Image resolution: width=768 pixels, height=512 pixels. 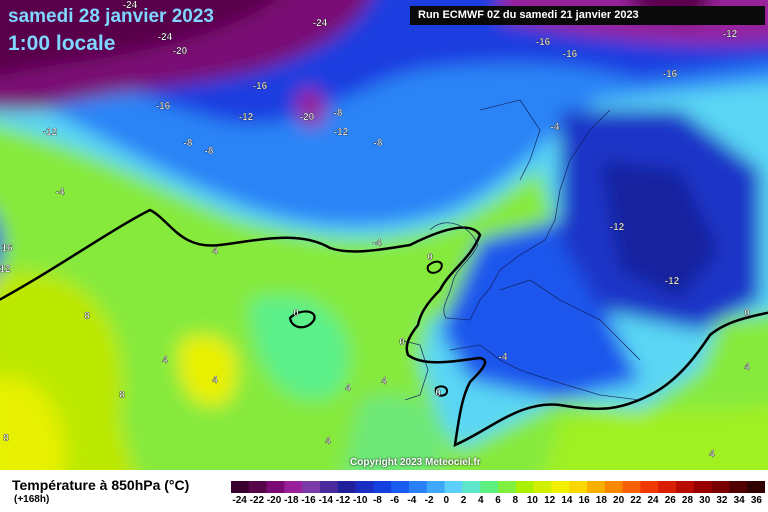 I want to click on copyright-text: Copyright 2023 Meteociel.fr, so click(x=415, y=462).